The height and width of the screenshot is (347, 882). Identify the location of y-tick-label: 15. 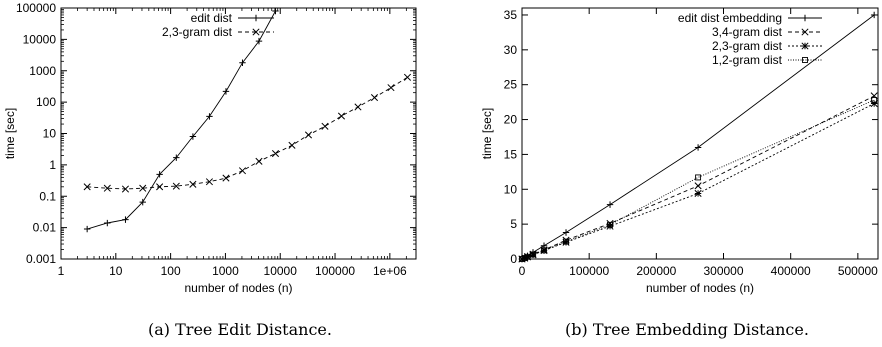
(511, 154).